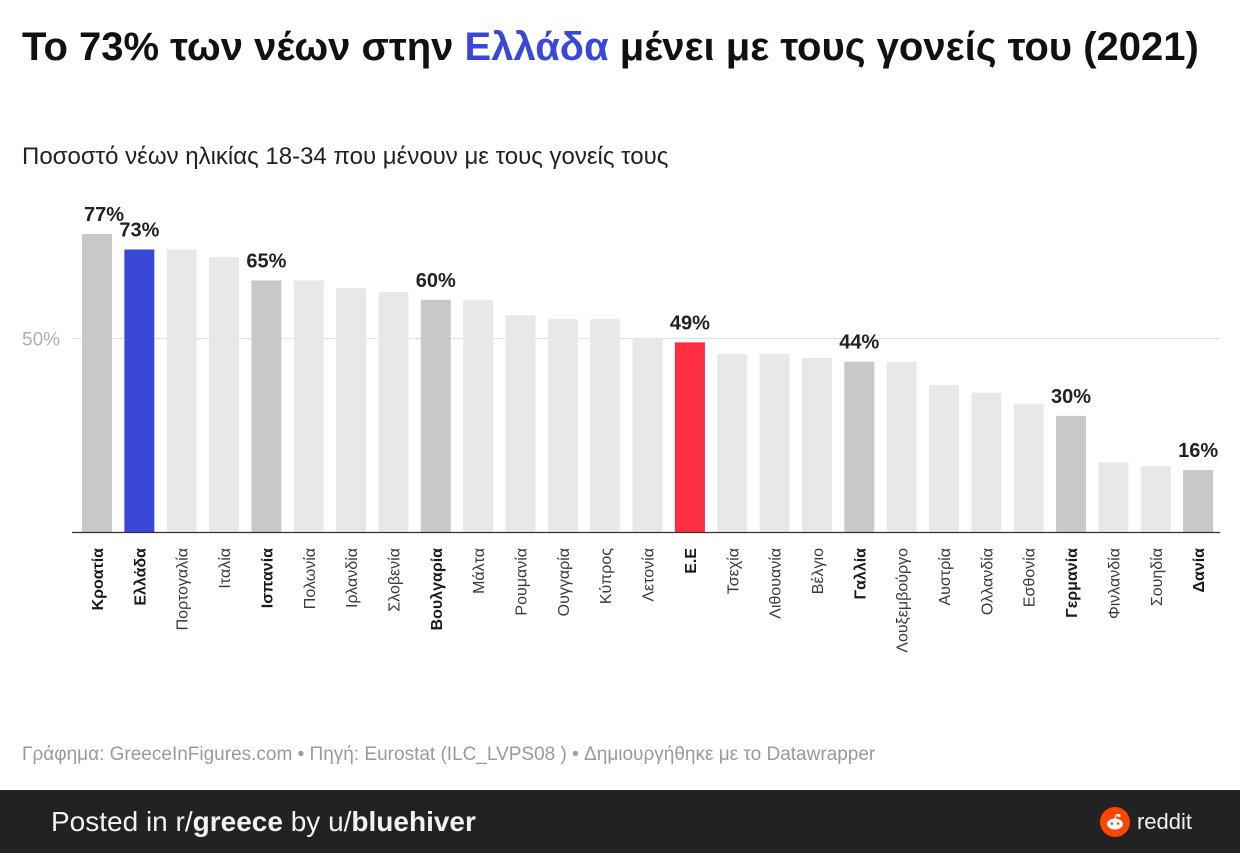 Image resolution: width=1240 pixels, height=853 pixels. I want to click on category-label: Ιρλανδία, so click(352, 578).